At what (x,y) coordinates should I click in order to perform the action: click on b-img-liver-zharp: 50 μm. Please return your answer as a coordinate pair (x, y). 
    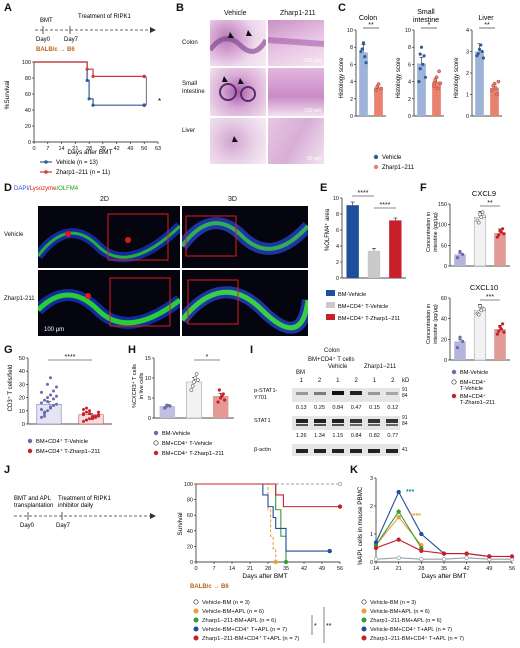
    Looking at the image, I should click on (296, 141).